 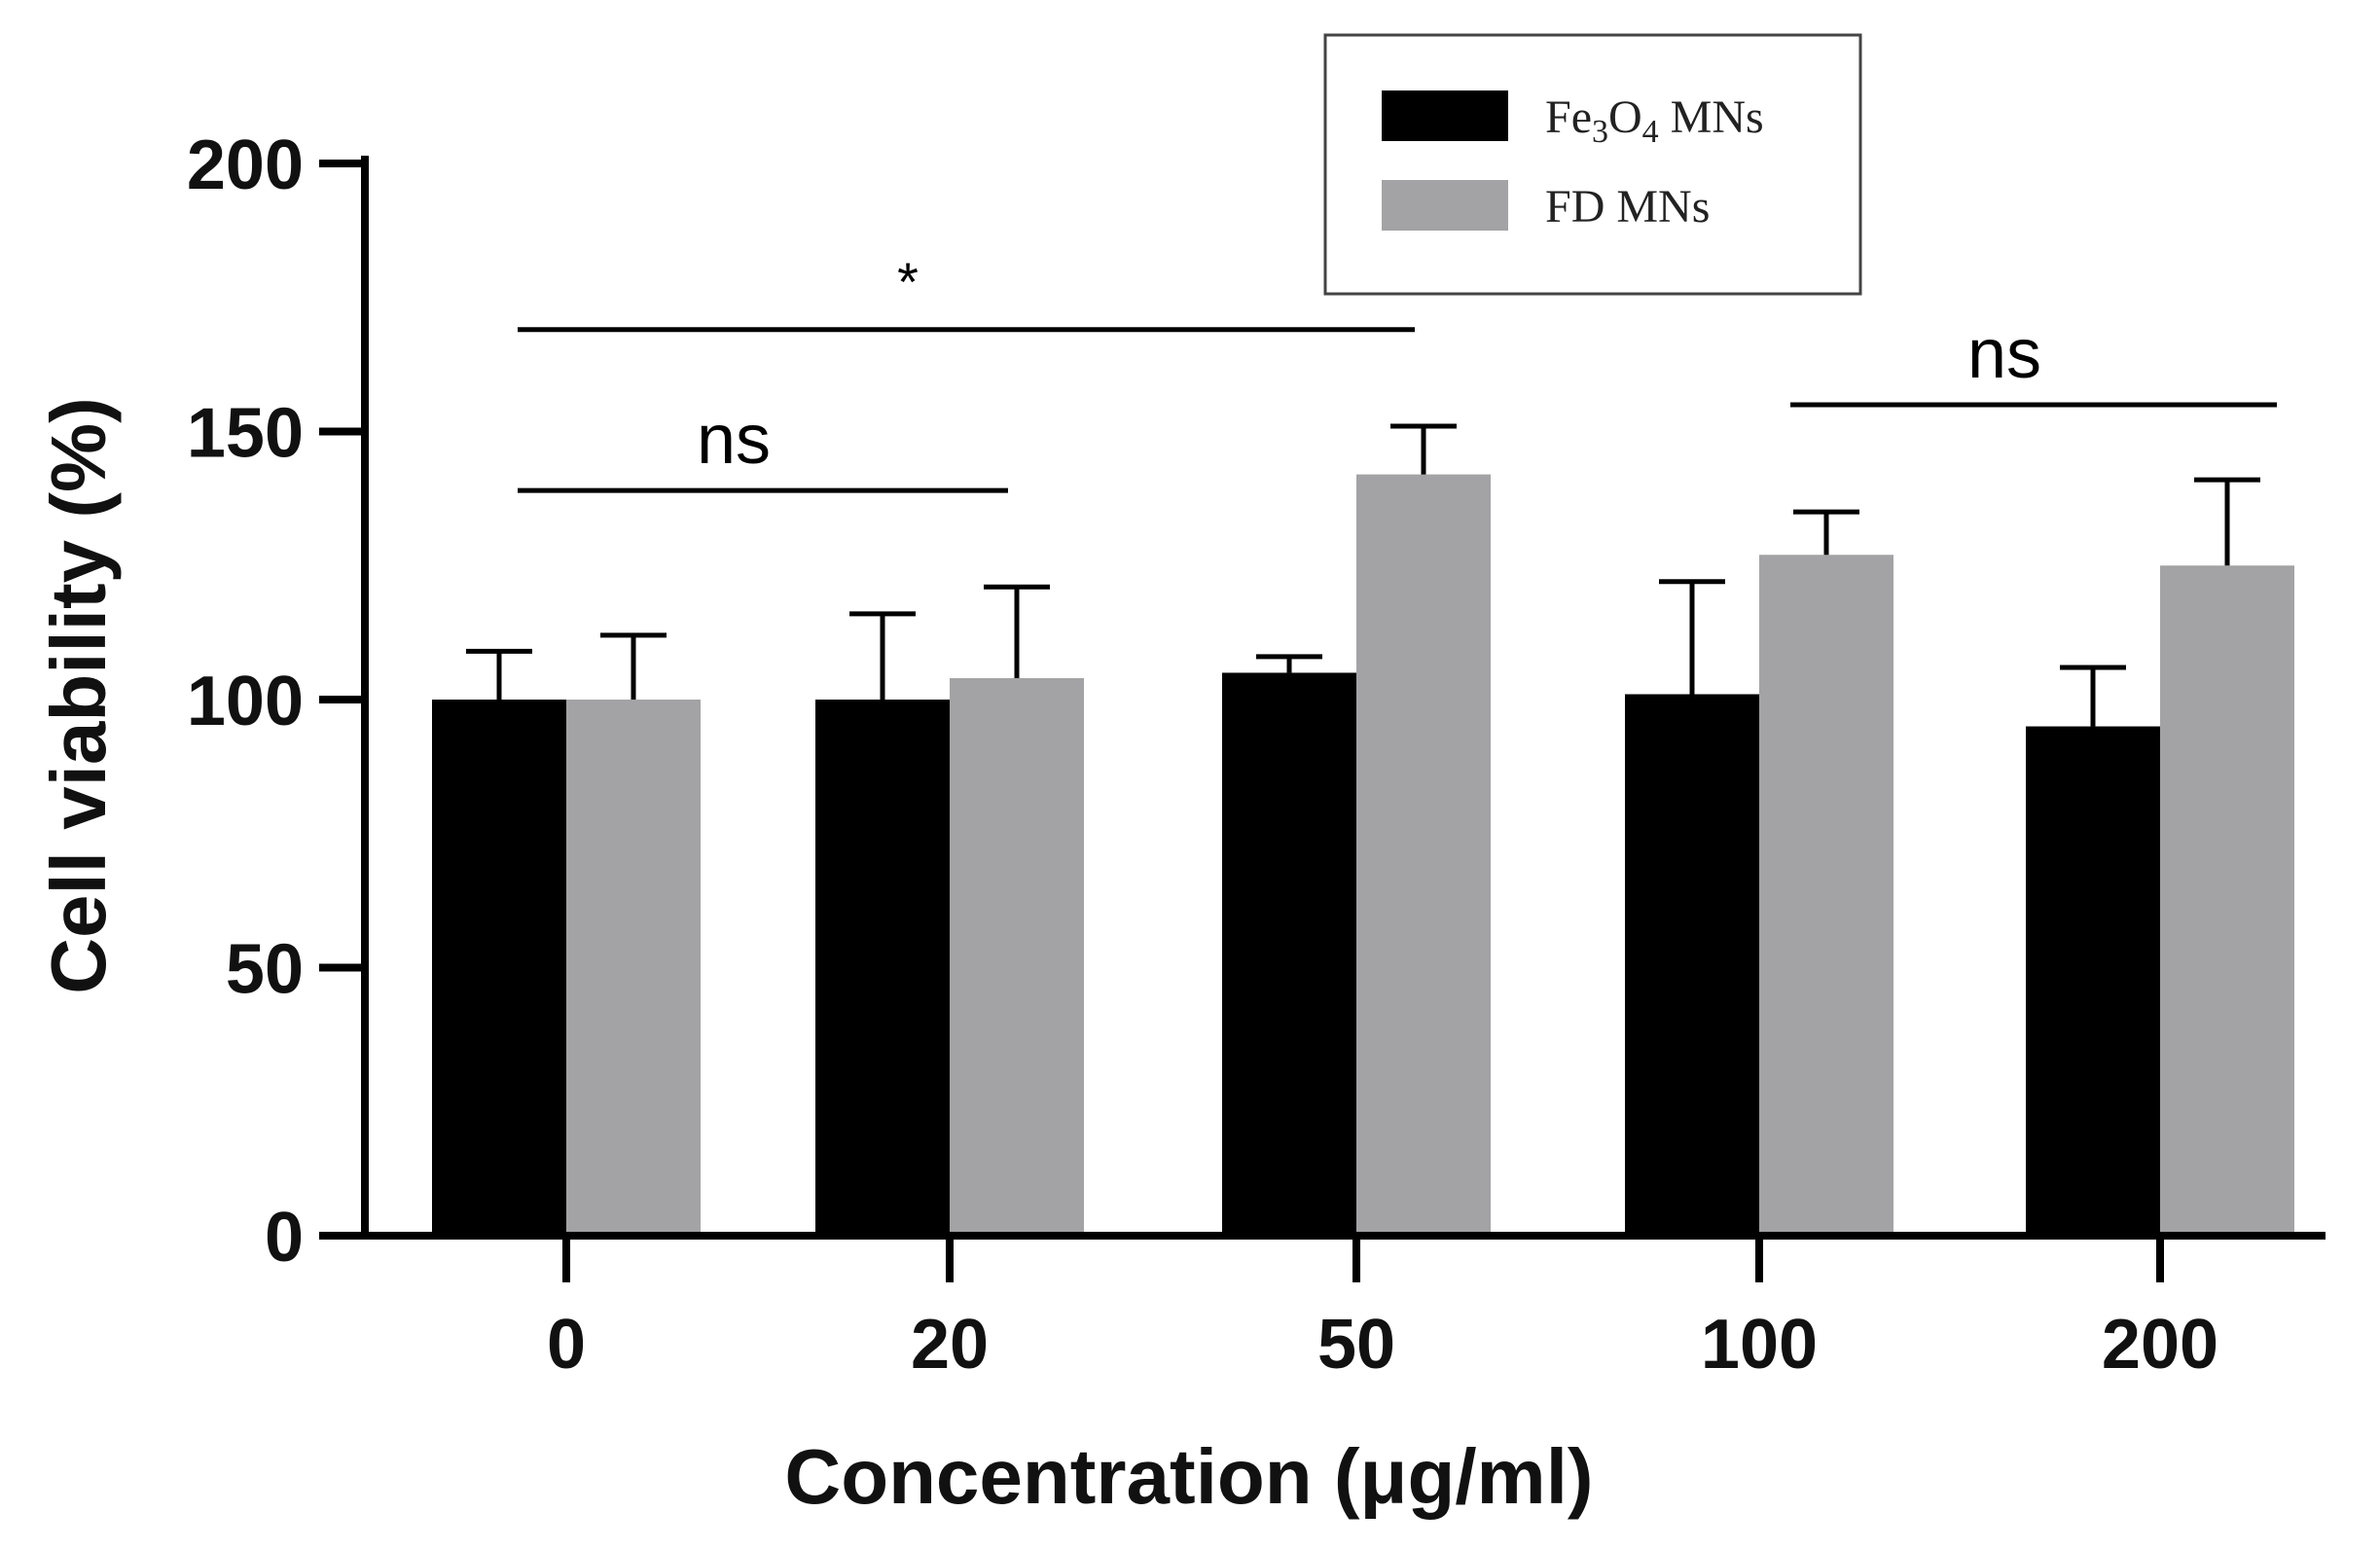 I want to click on legend-swatch-fe3o4, so click(x=1445, y=115).